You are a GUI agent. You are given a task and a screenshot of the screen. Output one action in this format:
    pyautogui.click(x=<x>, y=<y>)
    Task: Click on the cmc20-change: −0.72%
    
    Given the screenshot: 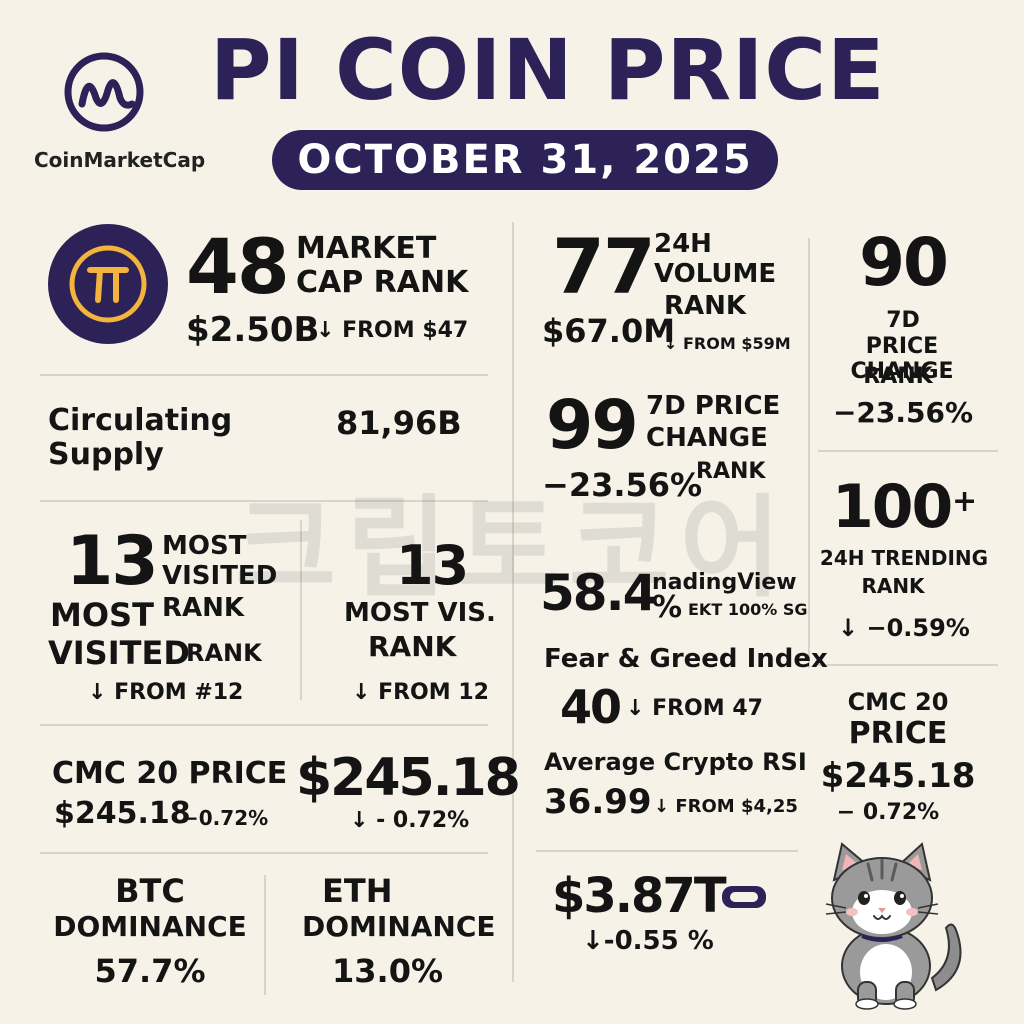 What is the action you would take?
    pyautogui.click(x=225, y=818)
    